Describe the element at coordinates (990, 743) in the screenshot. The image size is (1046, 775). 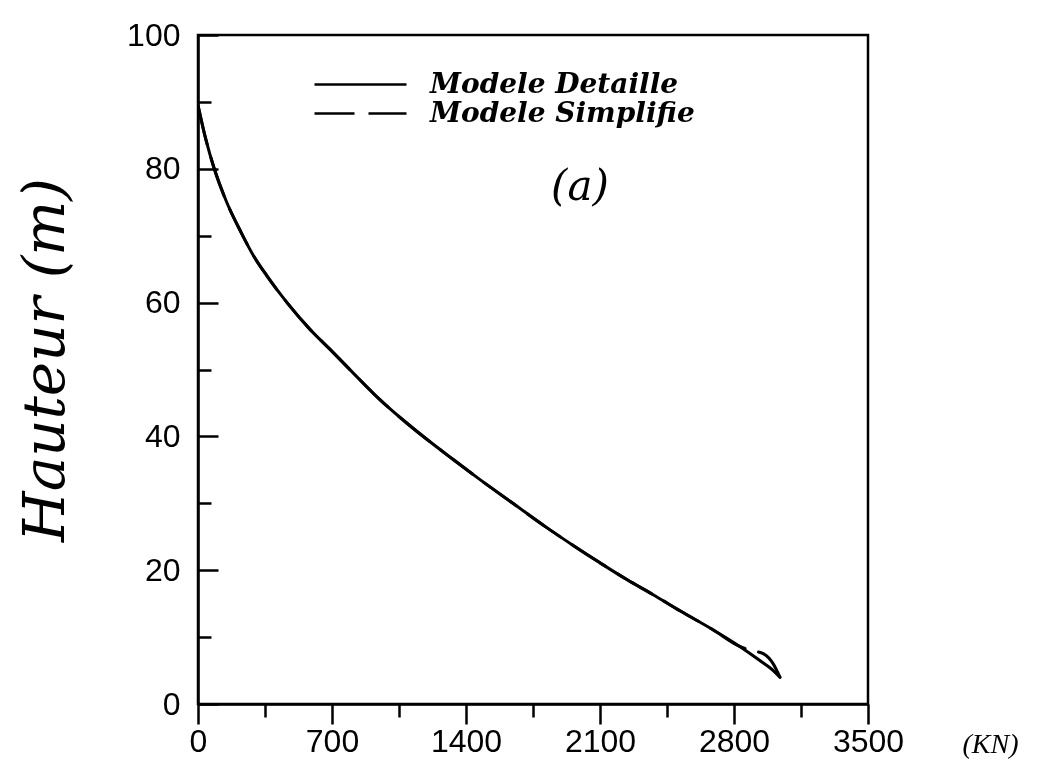
I see `x-axis-title: (KN)` at that location.